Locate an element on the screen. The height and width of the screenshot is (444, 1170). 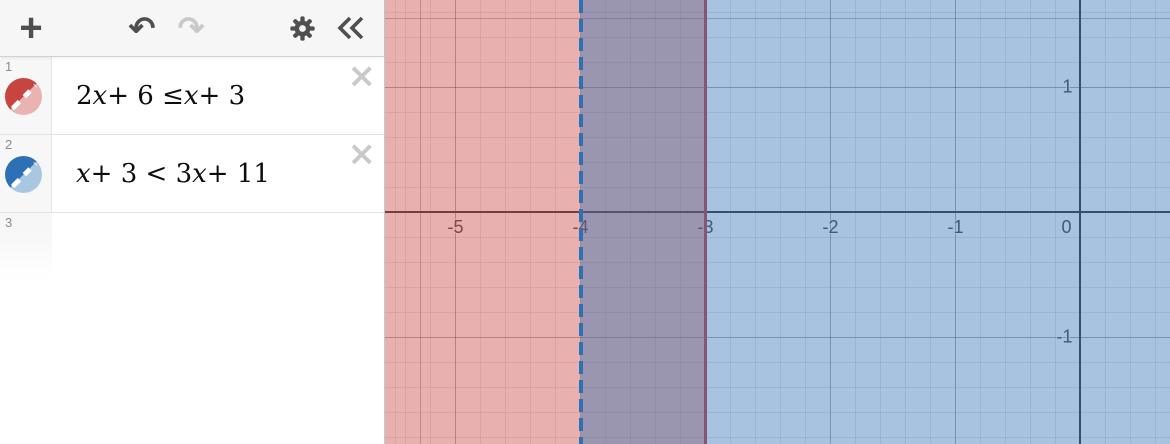
expression-gutter: 2 is located at coordinates (26, 173).